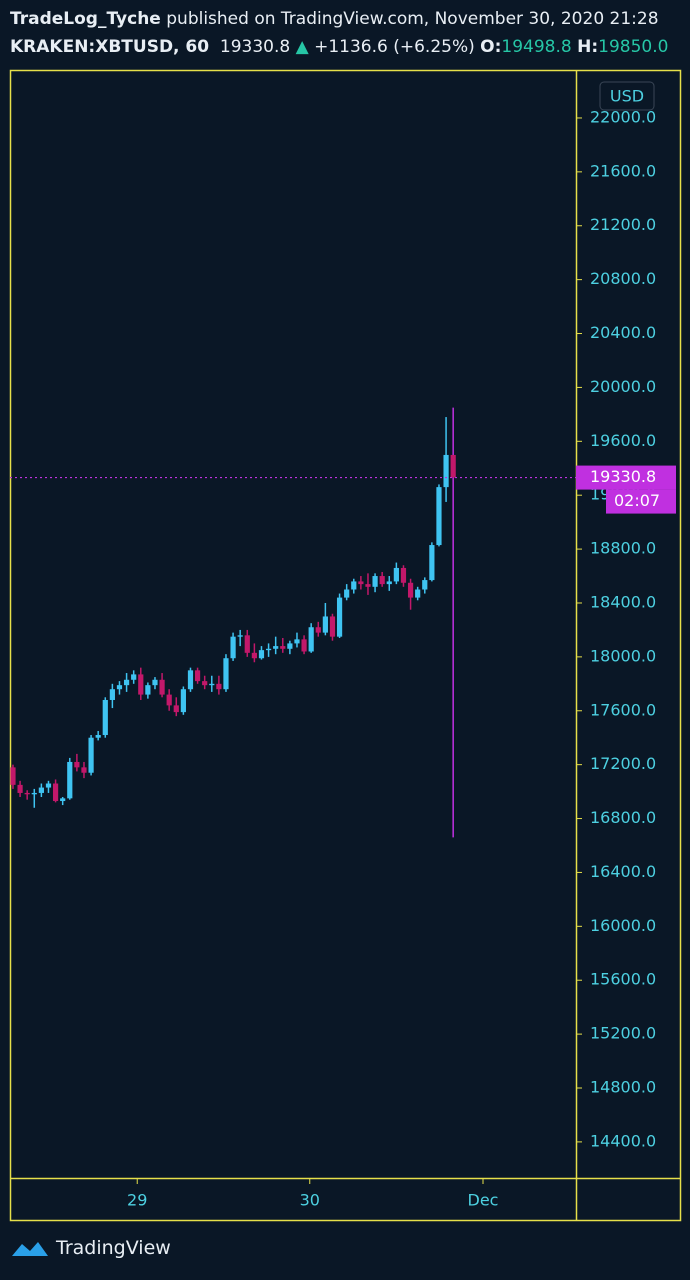 The width and height of the screenshot is (690, 1280). What do you see at coordinates (302, 47) in the screenshot?
I see `arrow: ▲` at bounding box center [302, 47].